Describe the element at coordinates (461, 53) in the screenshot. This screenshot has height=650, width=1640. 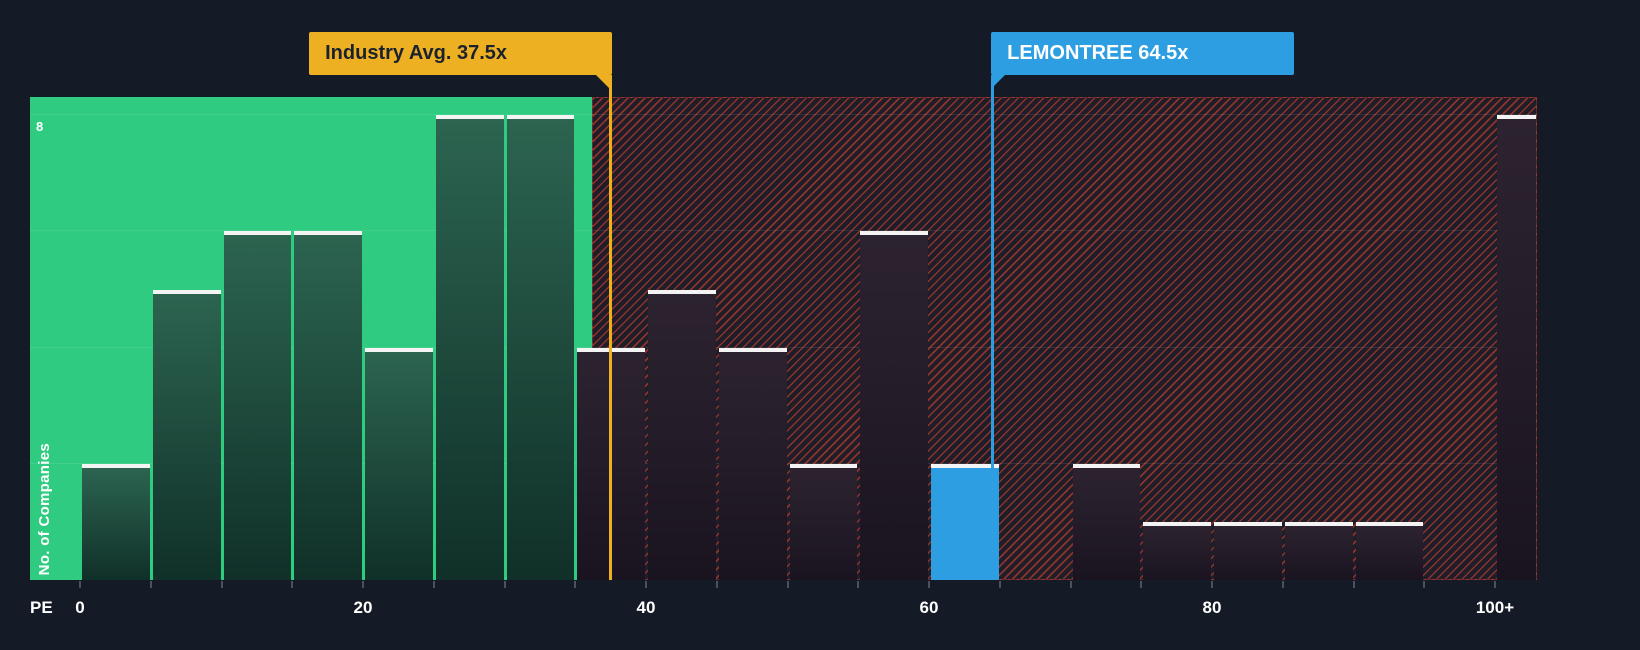
I see `industry-avg-callout: Industry Avg. 37.5x` at that location.